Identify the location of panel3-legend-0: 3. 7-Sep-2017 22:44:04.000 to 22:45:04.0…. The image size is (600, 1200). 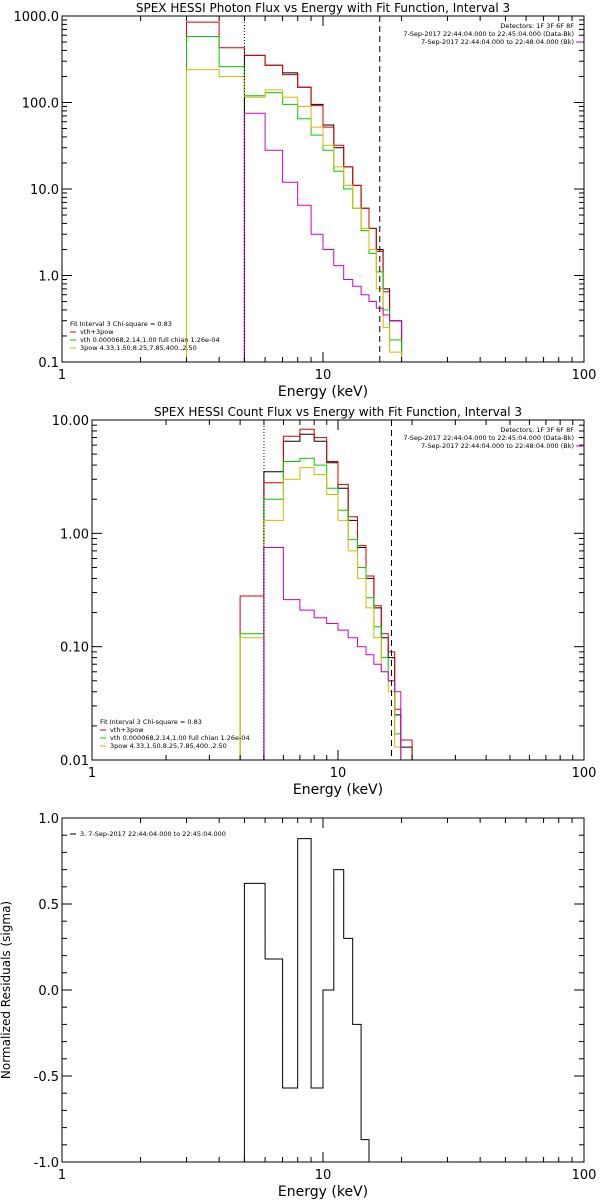
(153, 834).